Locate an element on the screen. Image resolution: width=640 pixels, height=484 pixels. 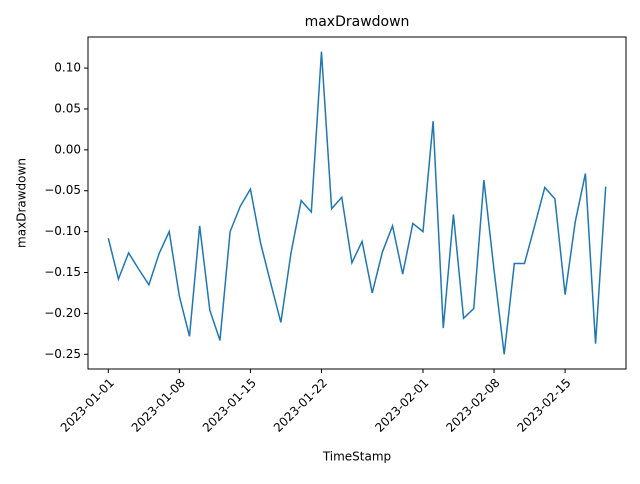
y-axis-label: maxDrawdown is located at coordinates (22, 203).